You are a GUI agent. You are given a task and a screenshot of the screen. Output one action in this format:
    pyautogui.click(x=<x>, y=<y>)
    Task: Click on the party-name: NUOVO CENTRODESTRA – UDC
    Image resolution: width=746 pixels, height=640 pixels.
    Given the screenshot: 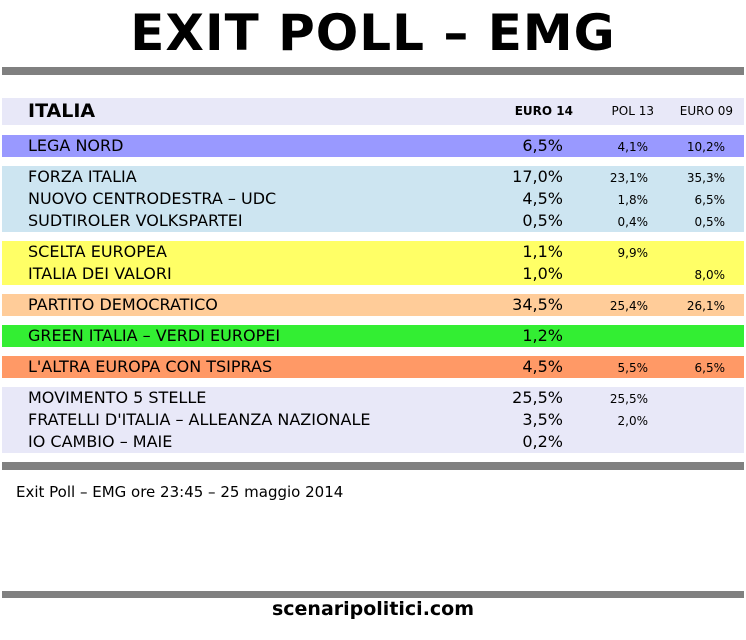 What is the action you would take?
    pyautogui.click(x=152, y=198)
    